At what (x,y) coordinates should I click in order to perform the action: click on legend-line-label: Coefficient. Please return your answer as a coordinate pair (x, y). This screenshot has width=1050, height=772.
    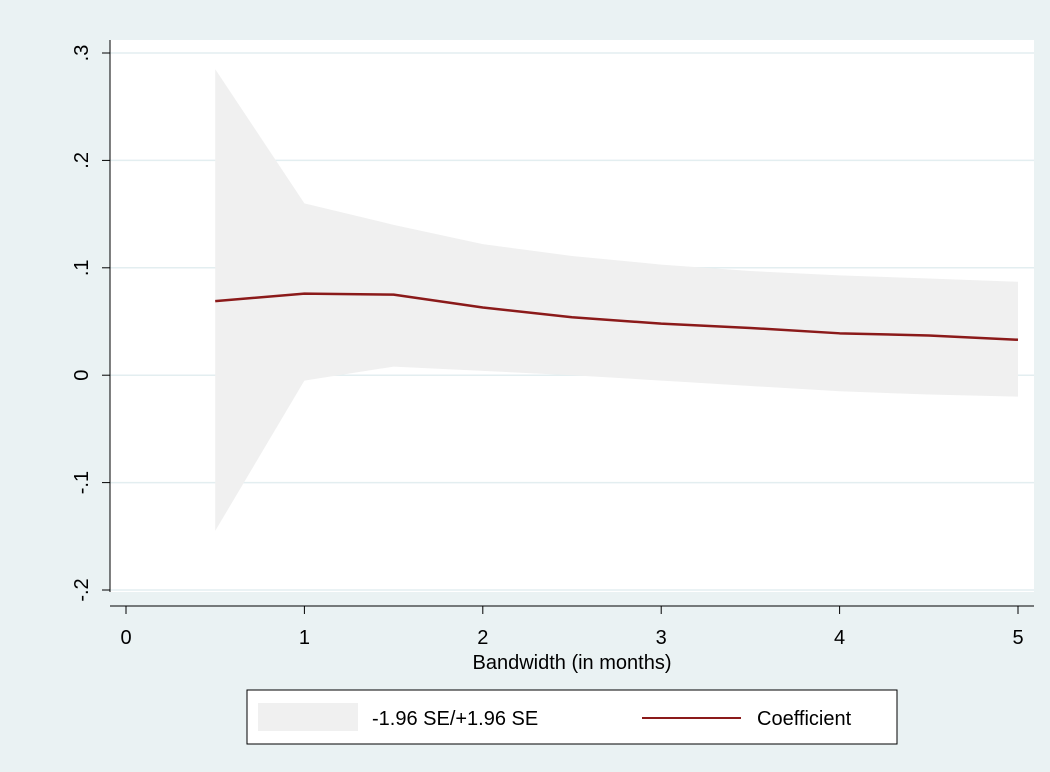
    Looking at the image, I should click on (804, 719).